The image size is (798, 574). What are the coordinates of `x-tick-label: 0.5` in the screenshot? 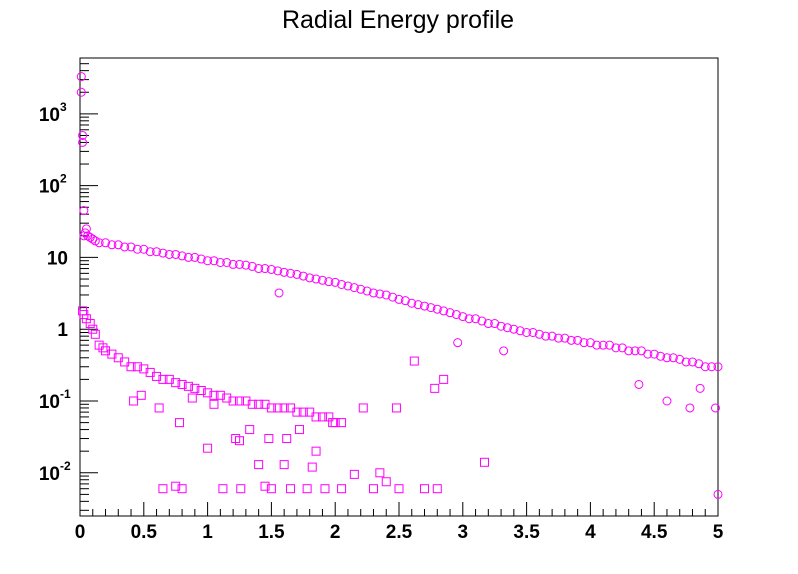 It's located at (144, 532).